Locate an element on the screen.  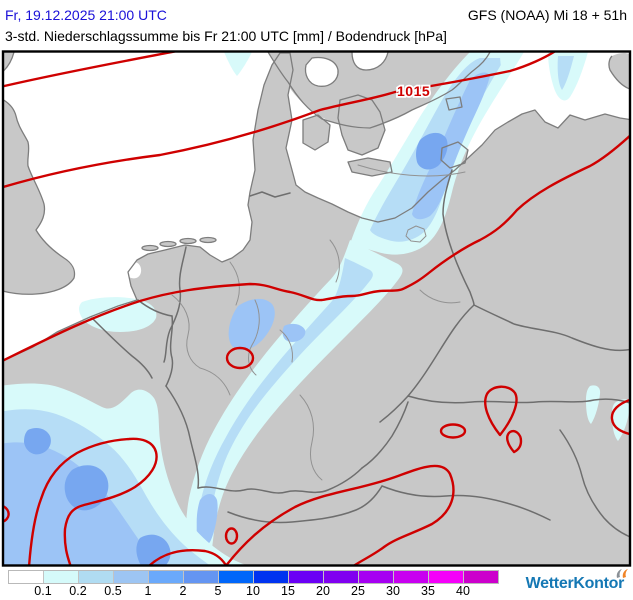
wetterkontor-logo: WetterKontor is located at coordinates (576, 581).